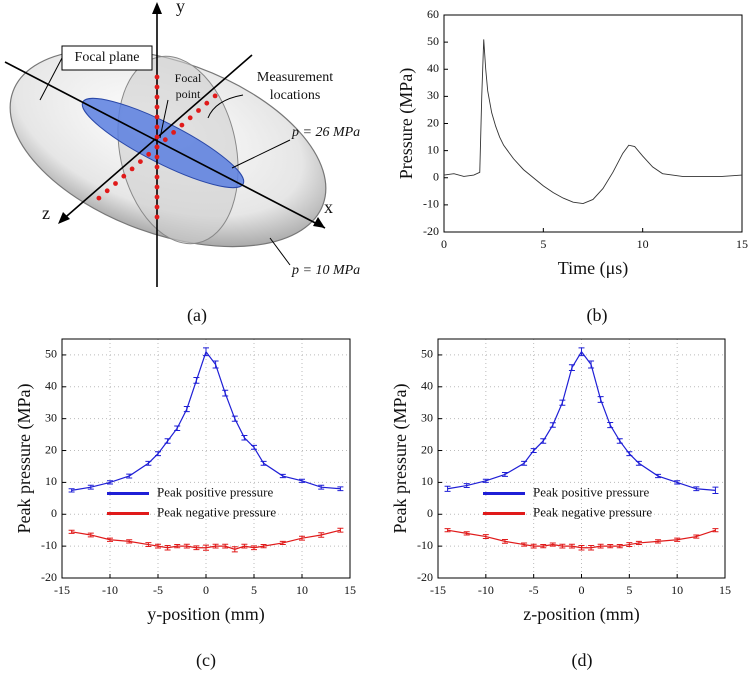 Image resolution: width=750 pixels, height=674 pixels. What do you see at coordinates (62, 590) in the screenshot?
I see `x-tick-label: -15` at bounding box center [62, 590].